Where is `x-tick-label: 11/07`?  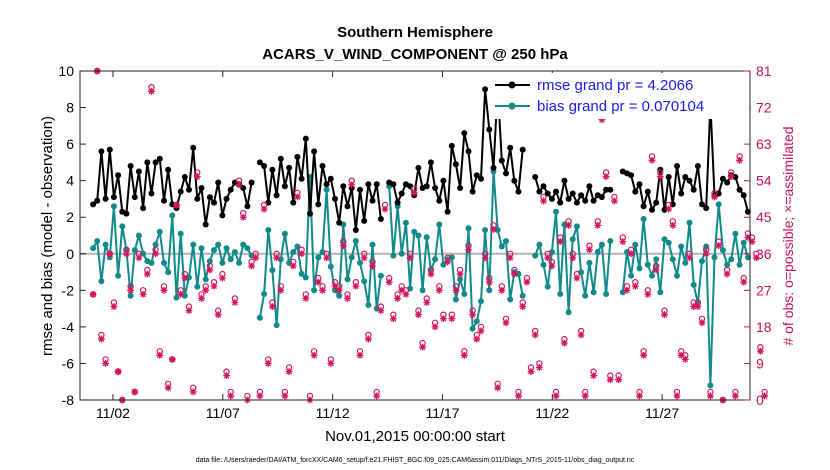
x-tick-label: 11/07 is located at coordinates (223, 413).